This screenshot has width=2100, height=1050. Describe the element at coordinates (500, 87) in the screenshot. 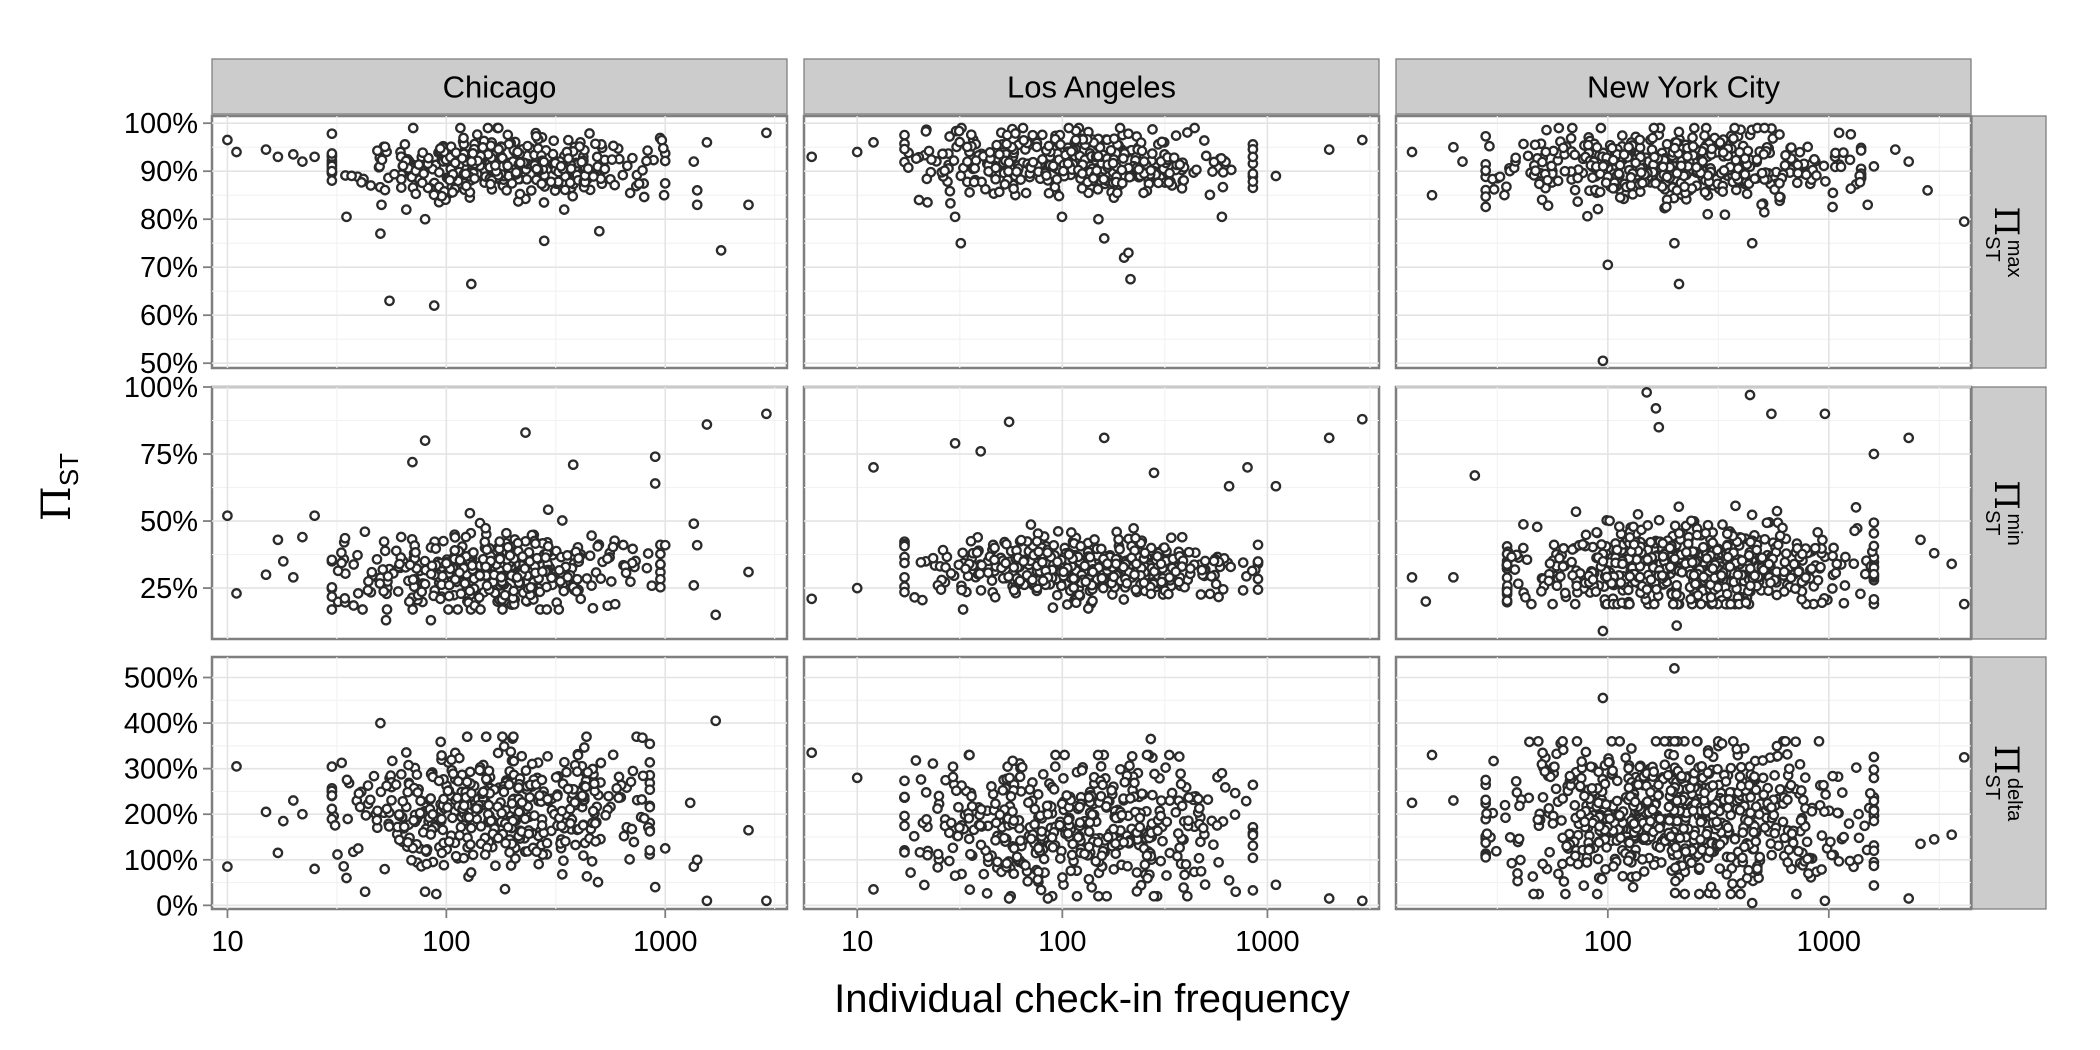

I see `facet-column-label: Chicago` at that location.